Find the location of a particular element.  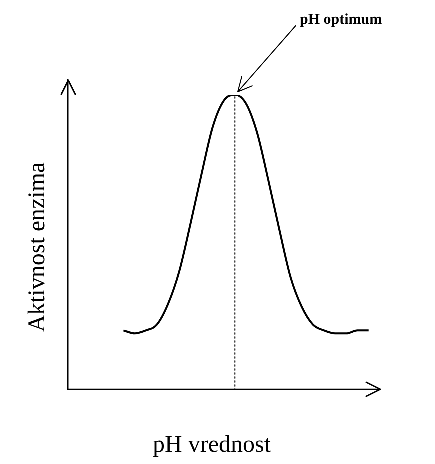

text: pH optimum is located at coordinates (341, 20).